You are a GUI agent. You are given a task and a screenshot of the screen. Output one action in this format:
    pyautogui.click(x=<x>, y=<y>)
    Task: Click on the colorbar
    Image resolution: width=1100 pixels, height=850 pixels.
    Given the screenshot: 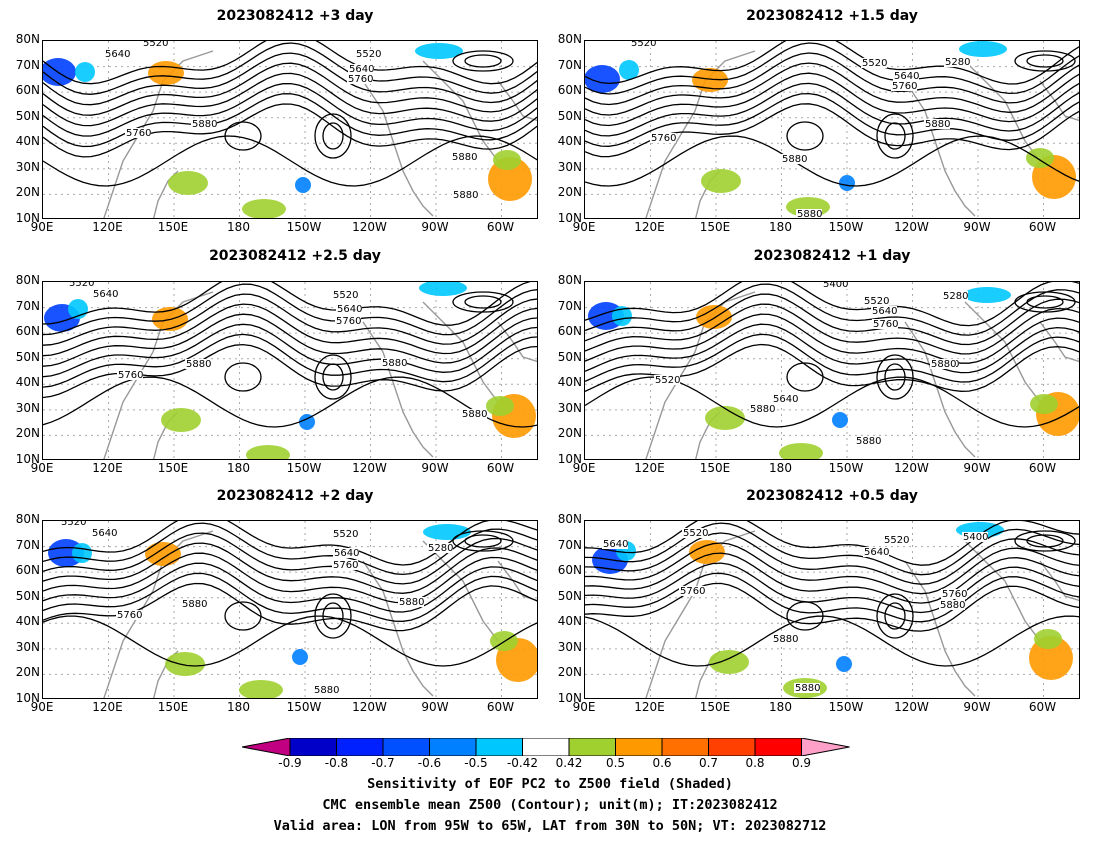 What is the action you would take?
    pyautogui.click(x=546, y=747)
    